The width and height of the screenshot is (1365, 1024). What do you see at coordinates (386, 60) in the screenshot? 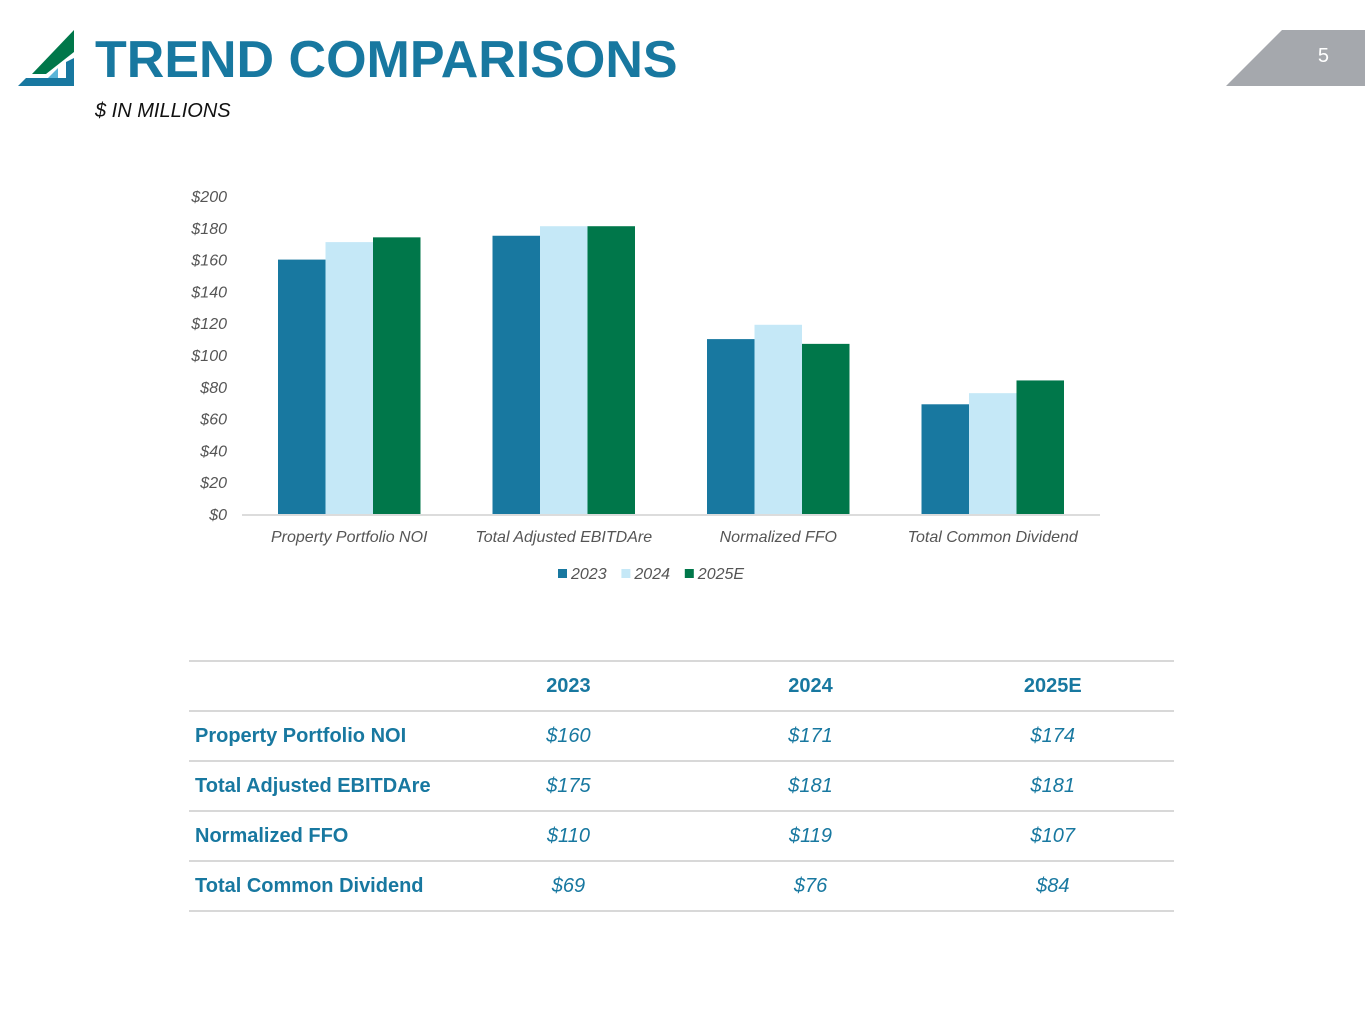
I see `page-title: TREND COMPARISONS` at bounding box center [386, 60].